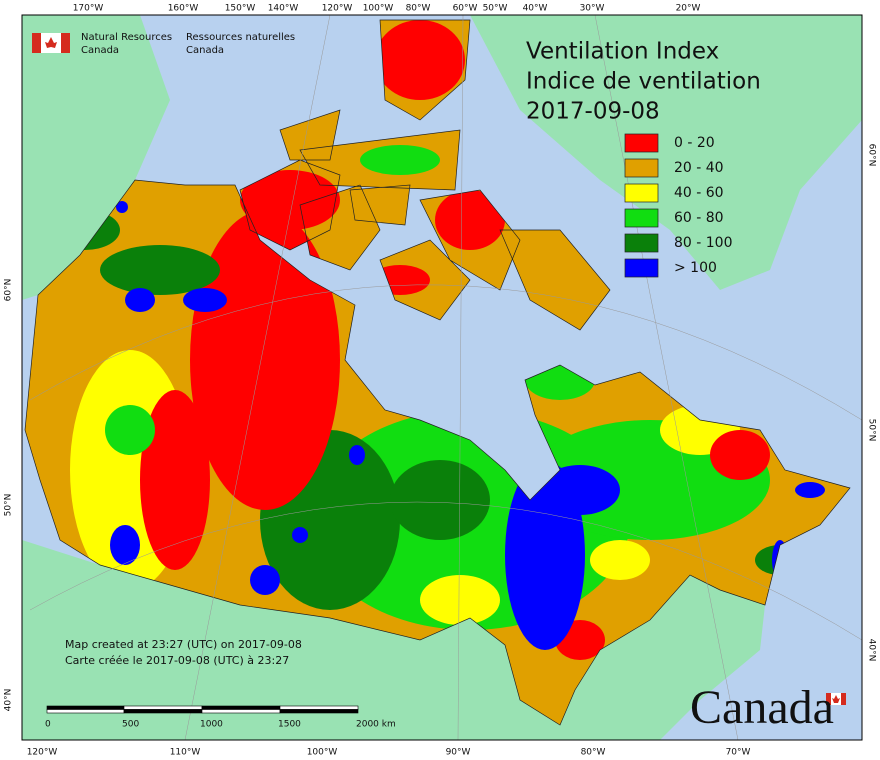 The height and width of the screenshot is (760, 880). What do you see at coordinates (458, 753) in the screenshot?
I see `graticule-label: 90°W` at bounding box center [458, 753].